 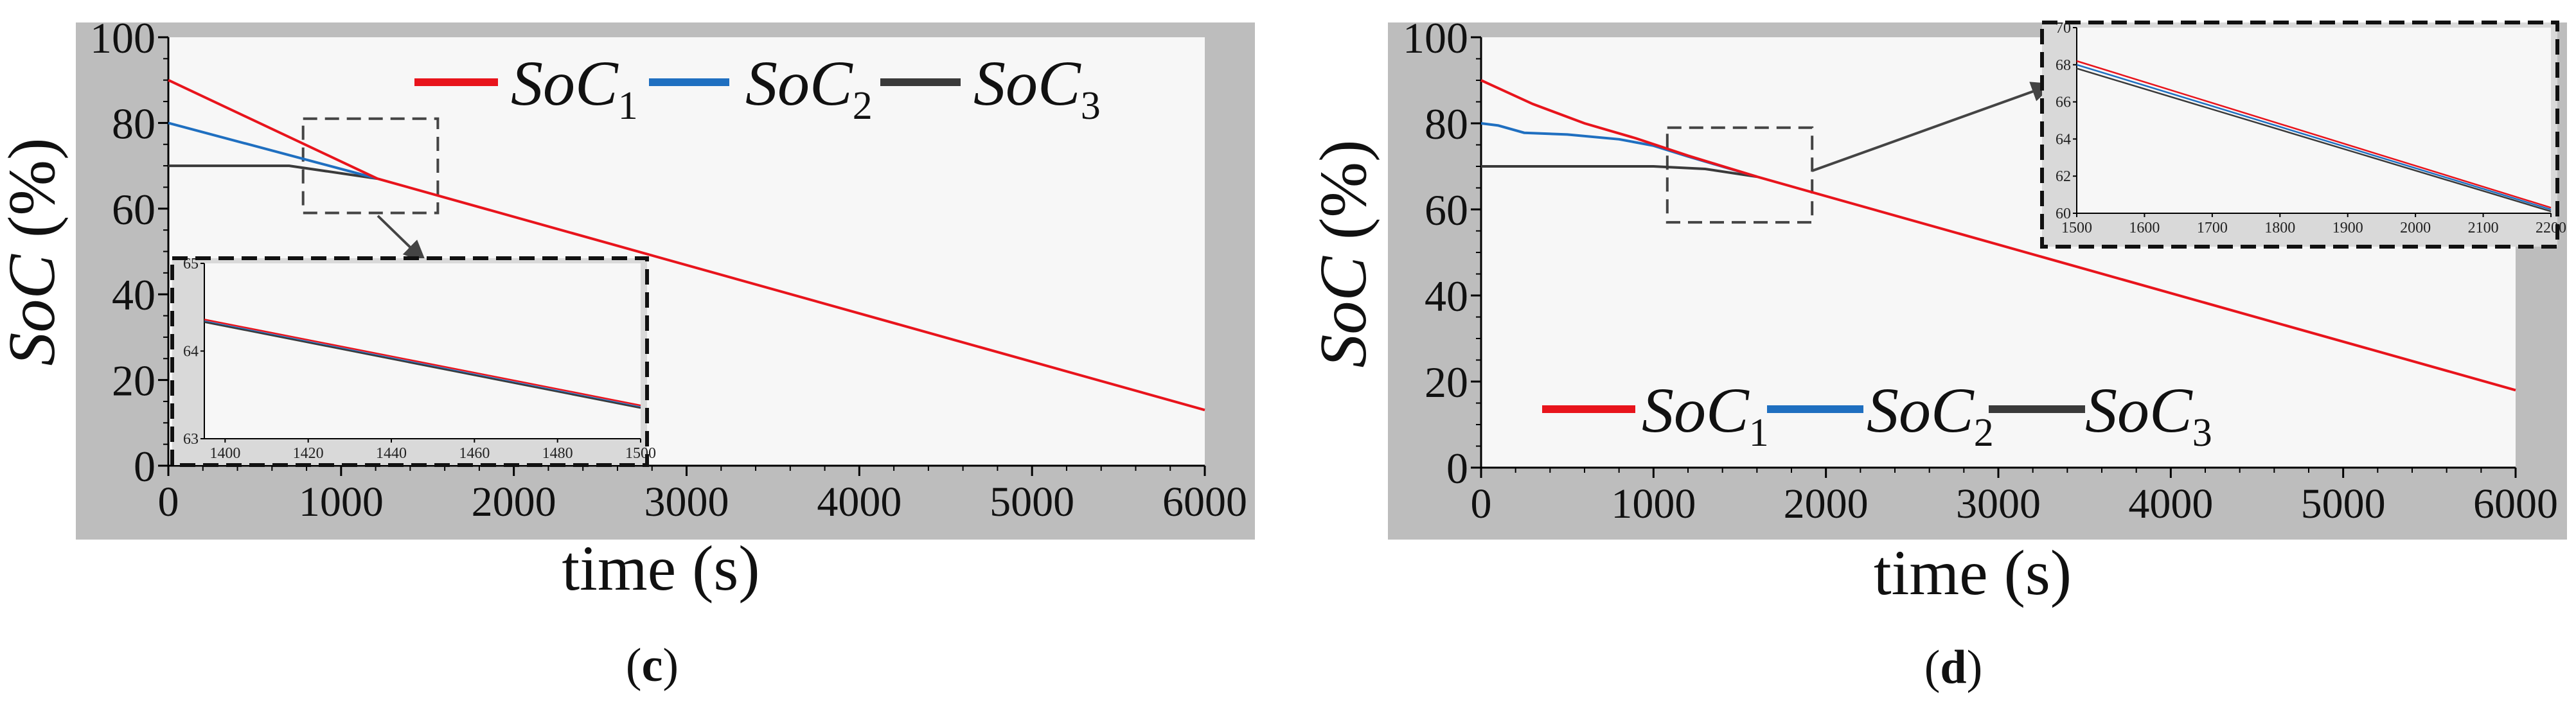 I want to click on inset-x-tick-label: 1420, so click(x=309, y=453).